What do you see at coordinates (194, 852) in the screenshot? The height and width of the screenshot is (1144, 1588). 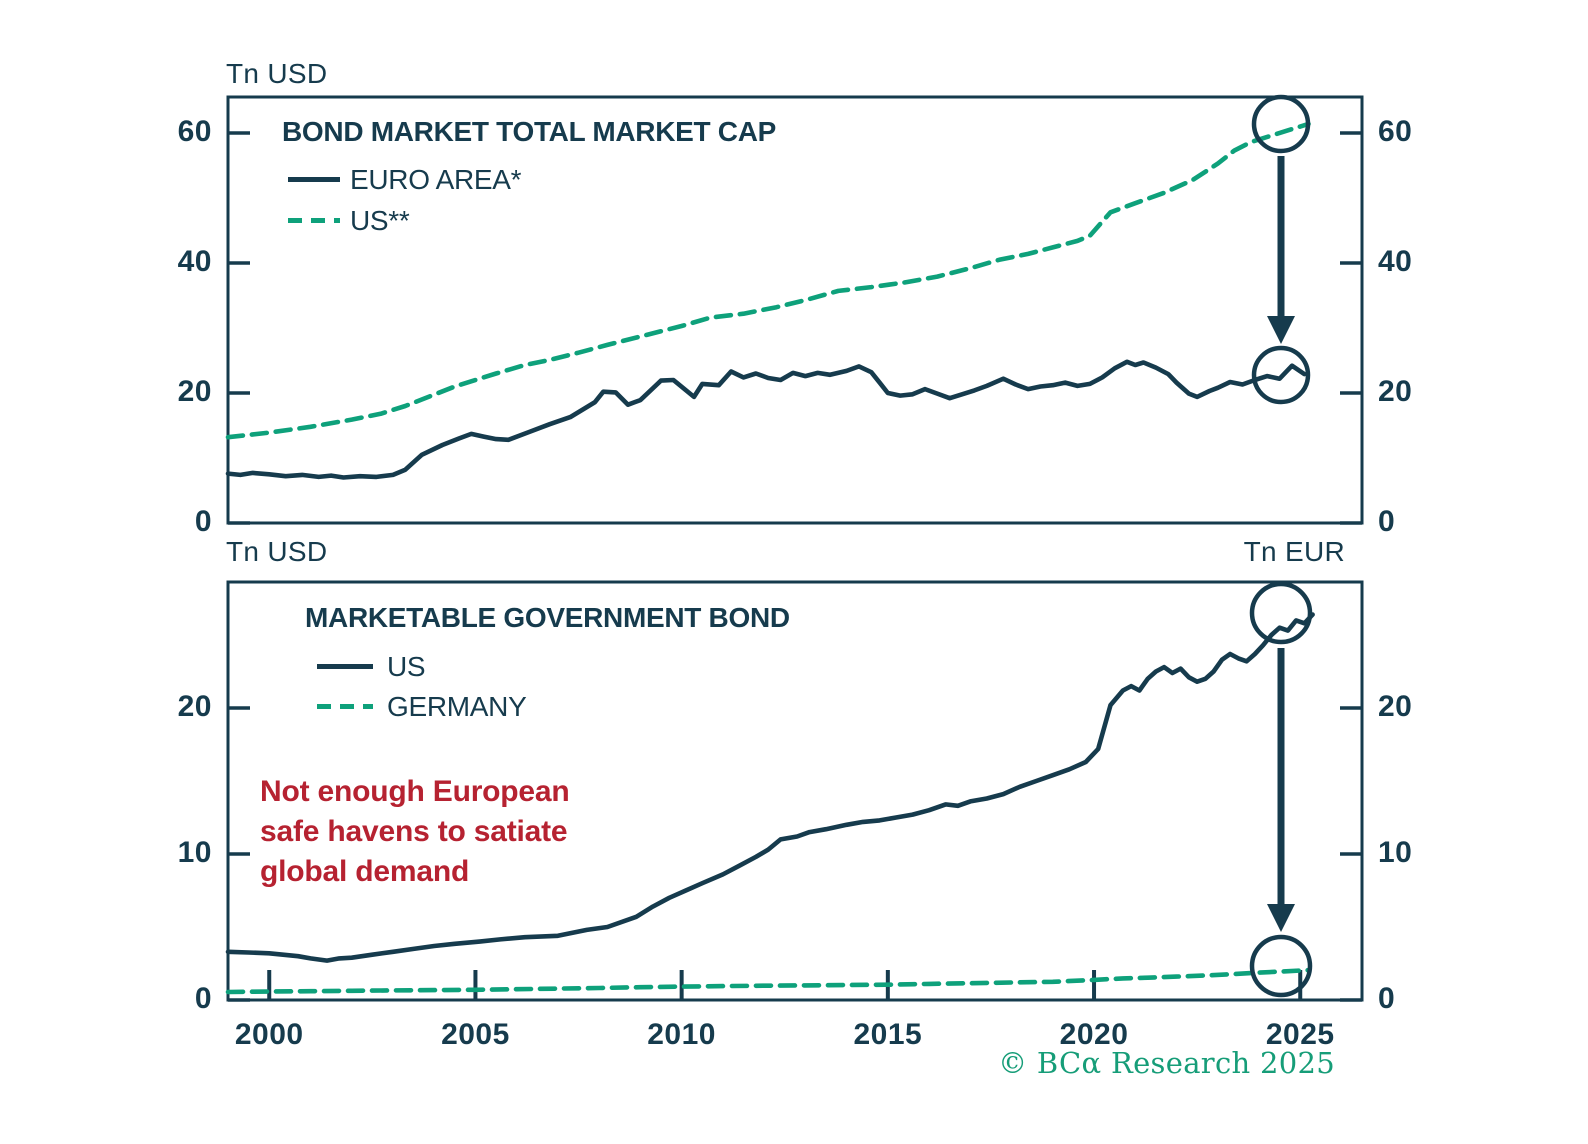 I see `y-axis-label-left: 10` at bounding box center [194, 852].